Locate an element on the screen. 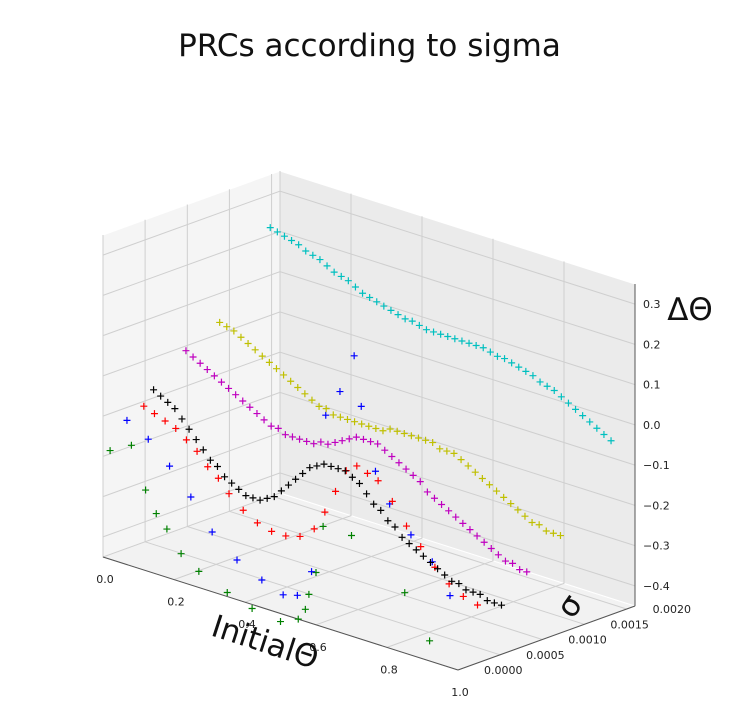  x-tick-label: 1.0 is located at coordinates (460, 692).